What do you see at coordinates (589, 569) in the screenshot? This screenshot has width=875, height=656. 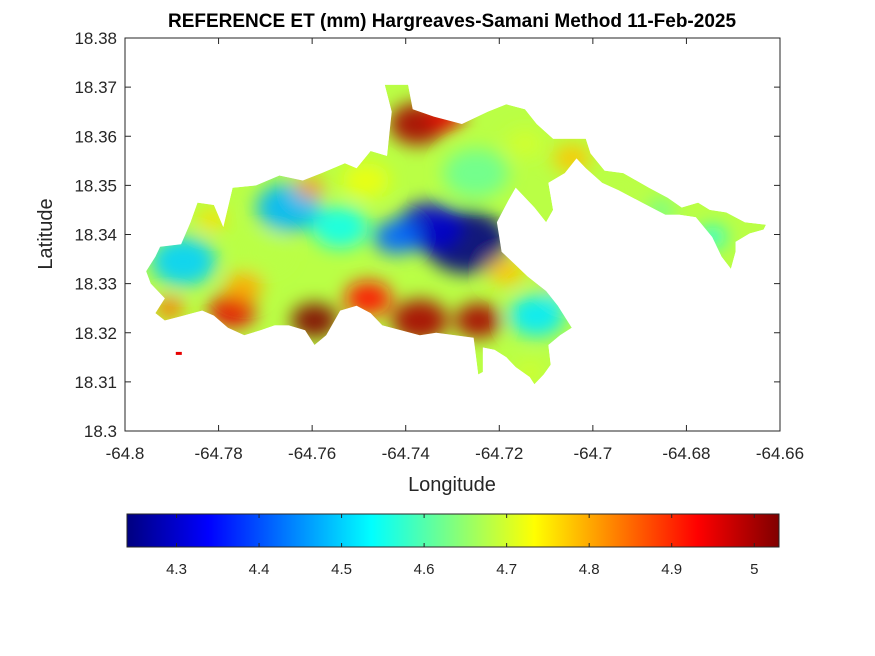 I see `colorbar-tick-label: 4.8` at bounding box center [589, 569].